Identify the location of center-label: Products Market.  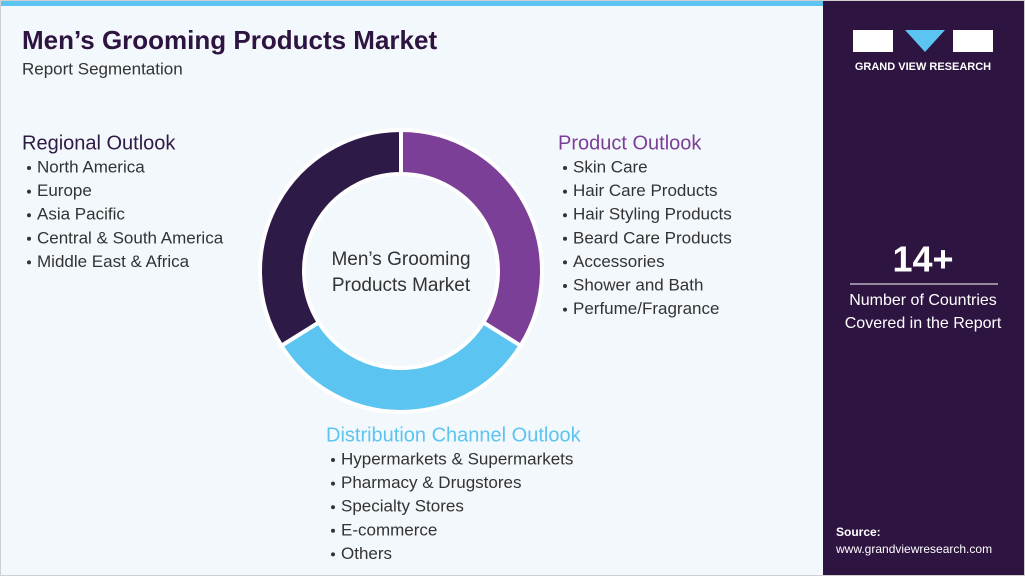
(401, 285).